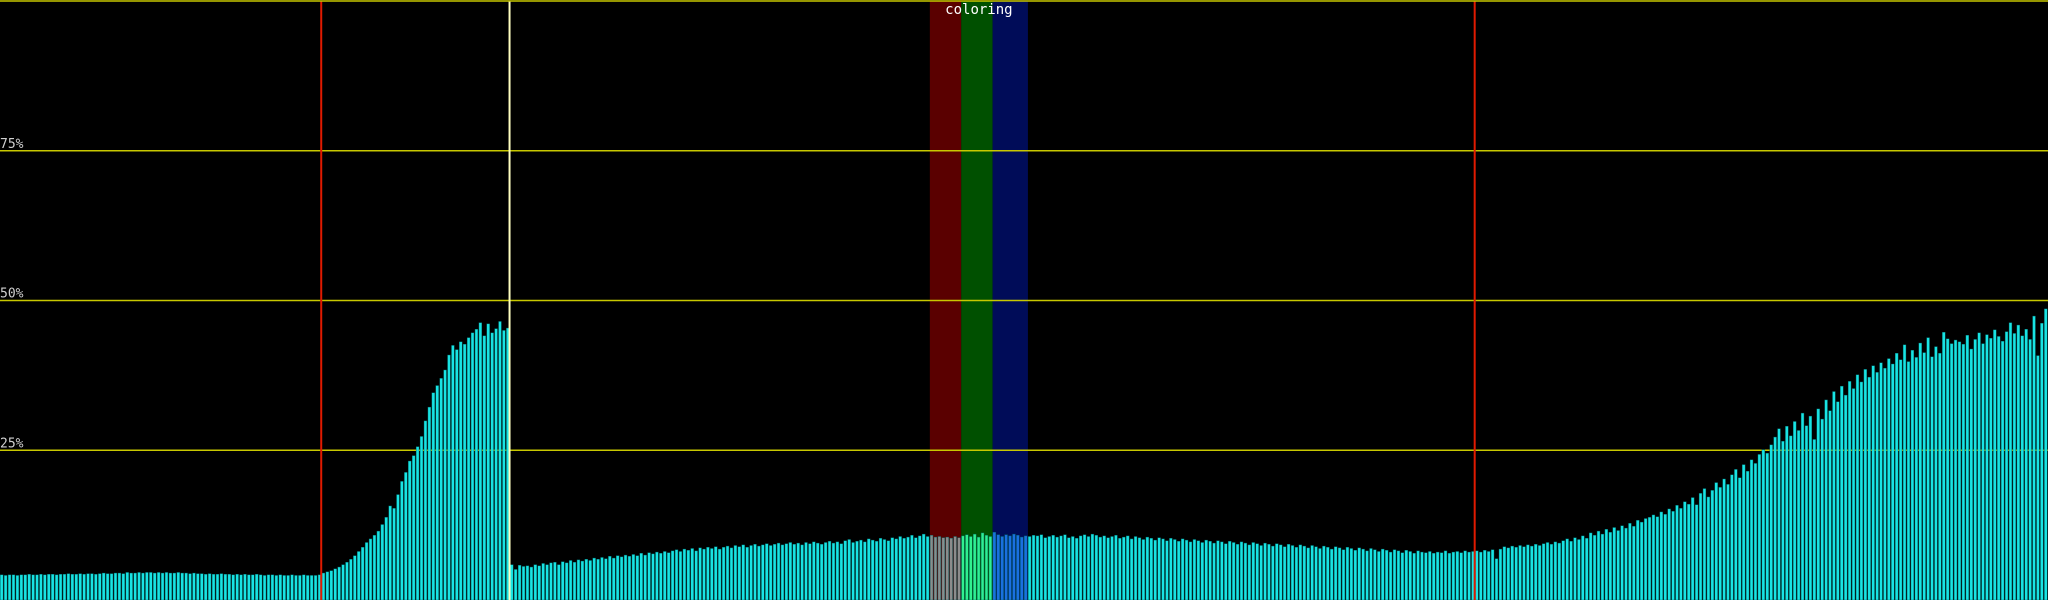 The image size is (2048, 600). I want to click on y-tick-label: 25%, so click(12, 443).